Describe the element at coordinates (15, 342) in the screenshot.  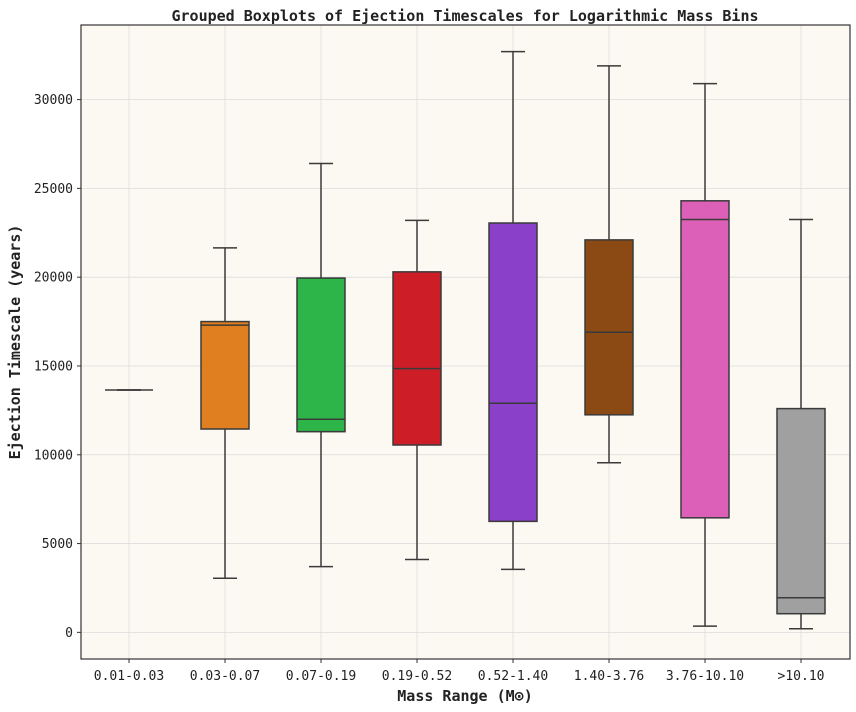
I see `y-axis-label: Ejection Timescale (years)` at that location.